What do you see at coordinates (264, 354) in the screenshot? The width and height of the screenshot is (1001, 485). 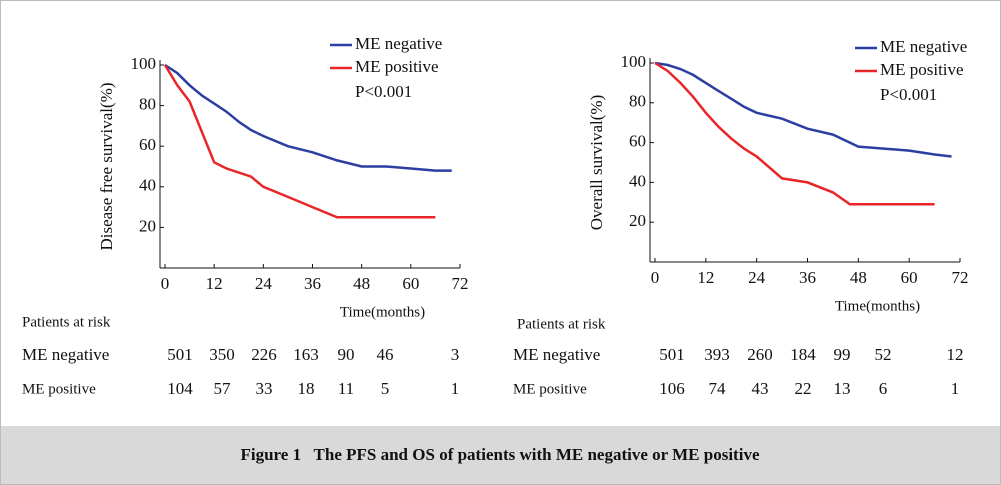 I see `risk-count: 226` at bounding box center [264, 354].